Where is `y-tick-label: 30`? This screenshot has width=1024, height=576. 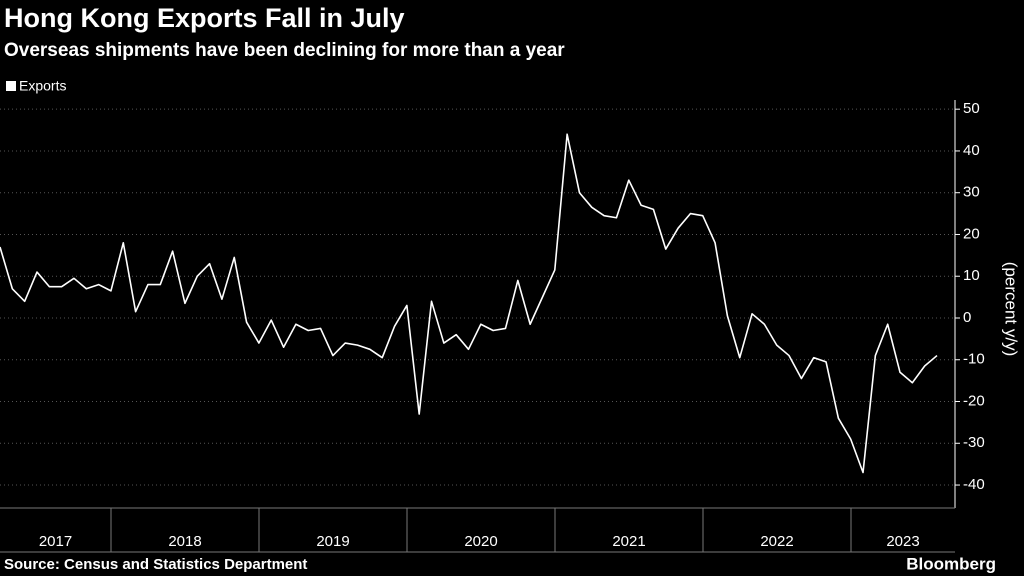
y-tick-label: 30 is located at coordinates (971, 192).